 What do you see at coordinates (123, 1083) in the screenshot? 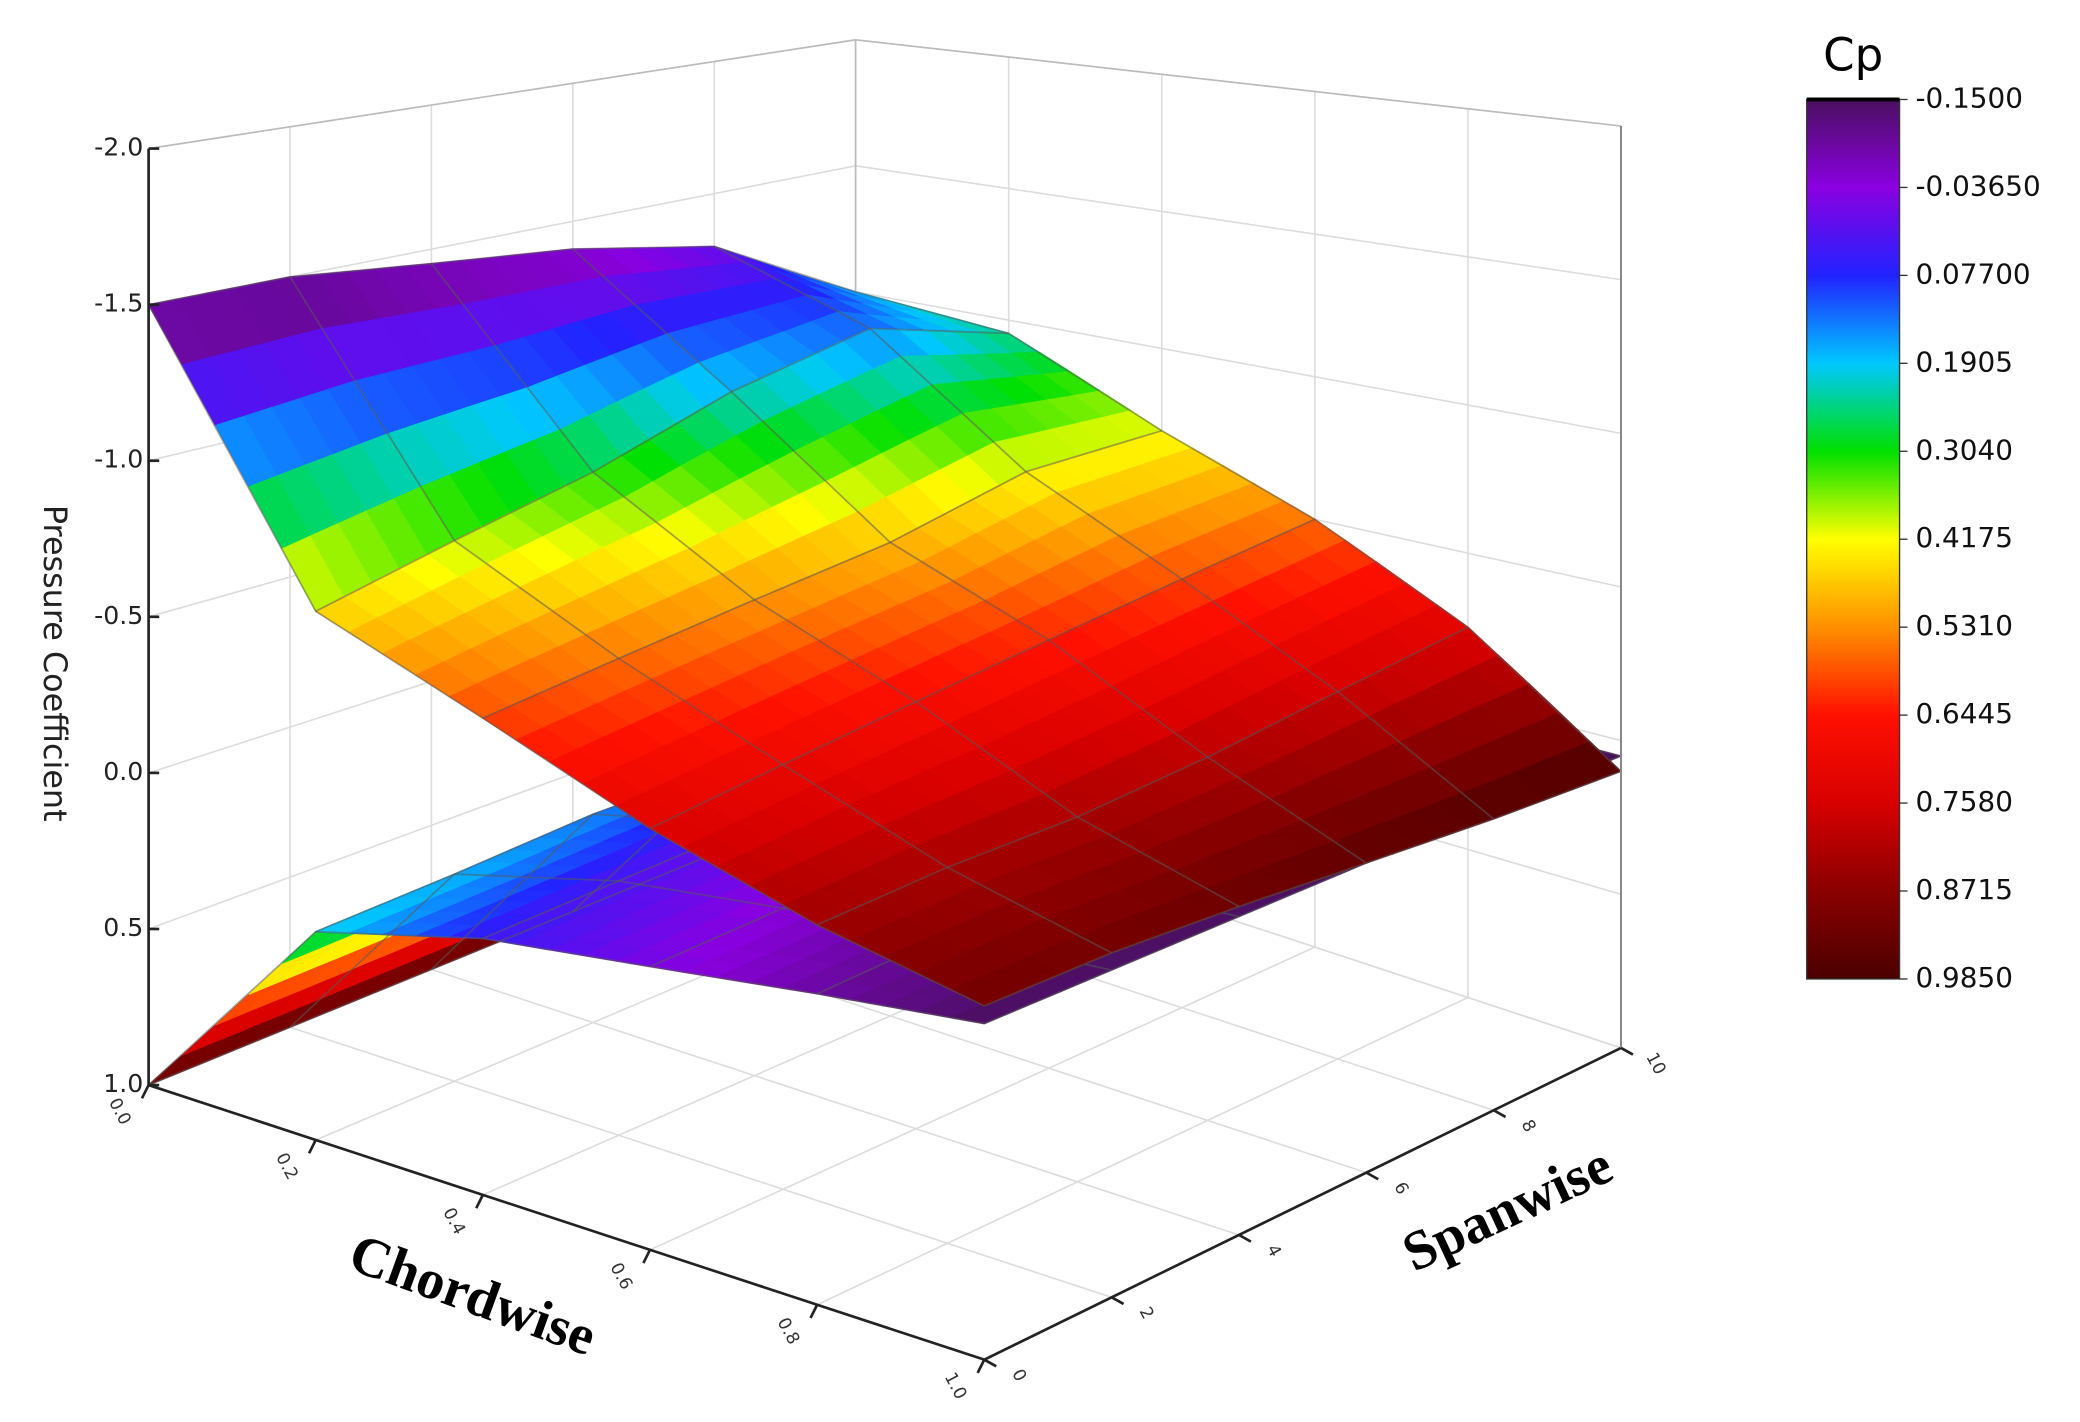
I see `z-tick-label: 1.0` at bounding box center [123, 1083].